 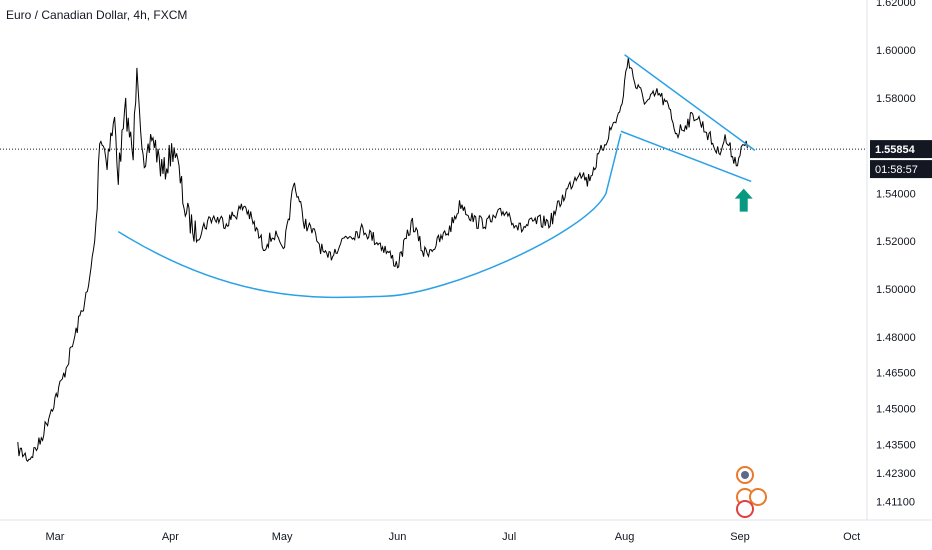 I want to click on x-tick-label: Jun, so click(x=398, y=537).